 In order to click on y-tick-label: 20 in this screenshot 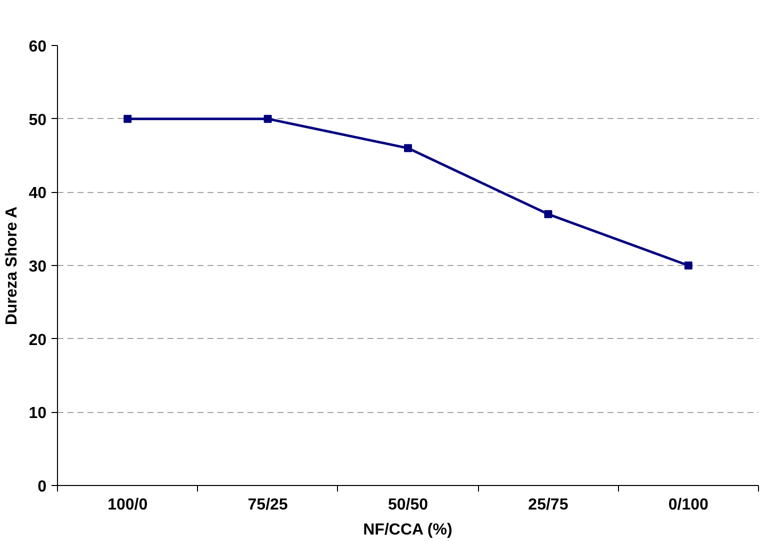, I will do `click(37, 340)`.